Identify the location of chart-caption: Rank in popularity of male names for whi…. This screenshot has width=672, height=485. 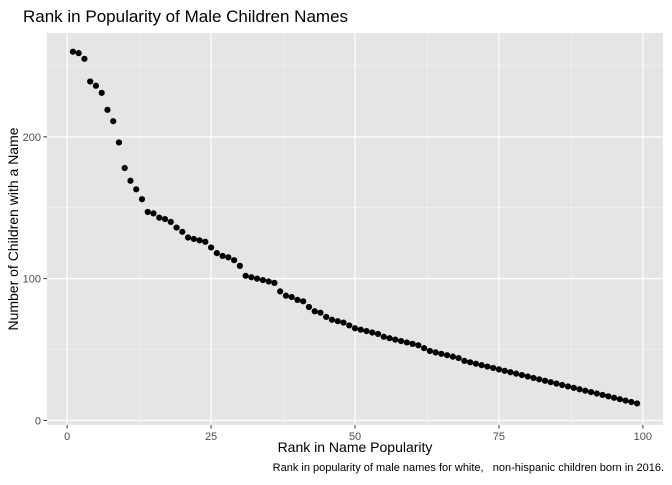
(468, 468).